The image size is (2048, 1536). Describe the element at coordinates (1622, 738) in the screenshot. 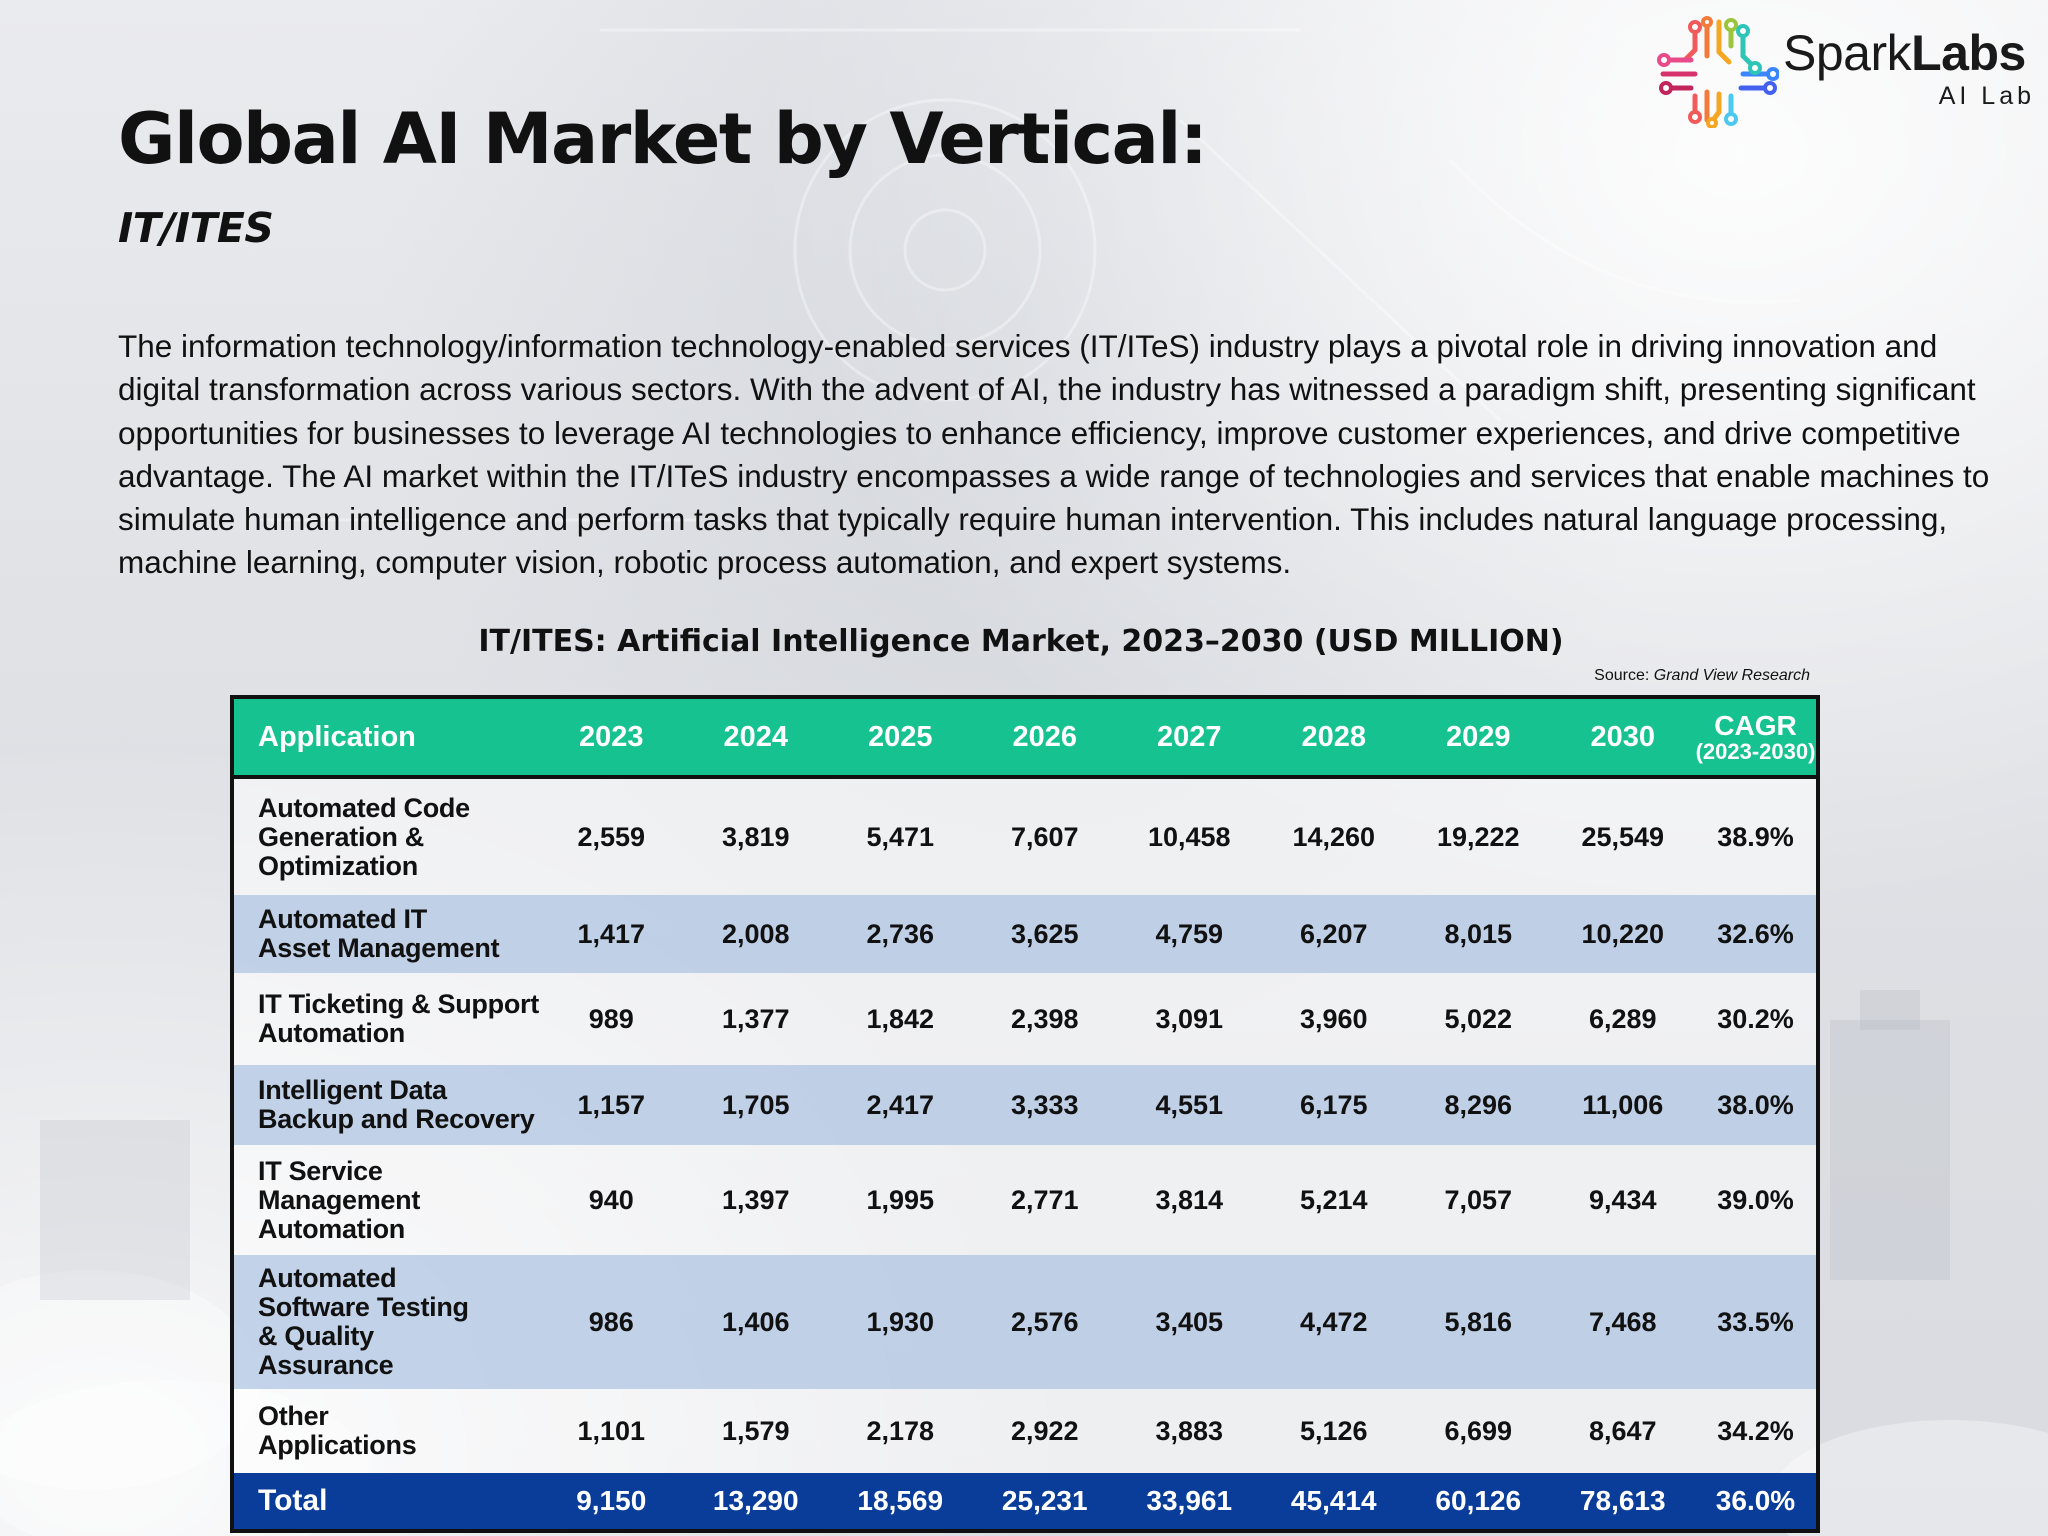

I see `header-year: 2030` at that location.